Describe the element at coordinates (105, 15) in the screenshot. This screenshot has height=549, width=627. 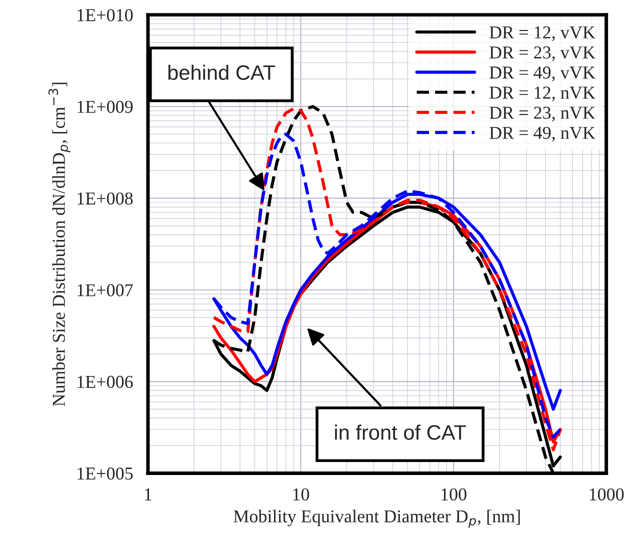
I see `y-tick-label: 1E+010` at that location.